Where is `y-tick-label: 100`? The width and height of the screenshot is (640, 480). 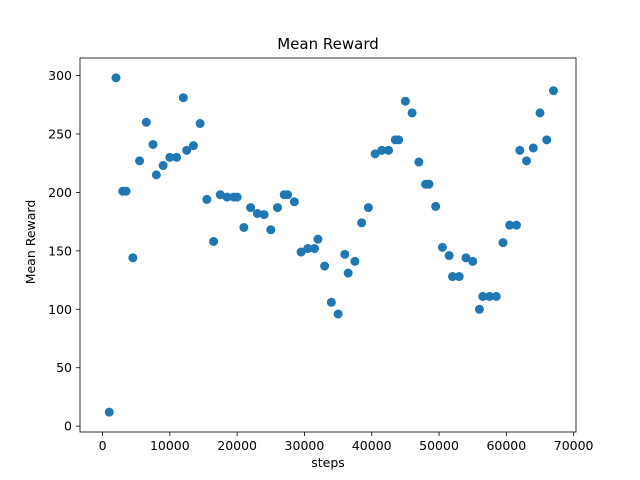 y-tick-label: 100 is located at coordinates (60, 309).